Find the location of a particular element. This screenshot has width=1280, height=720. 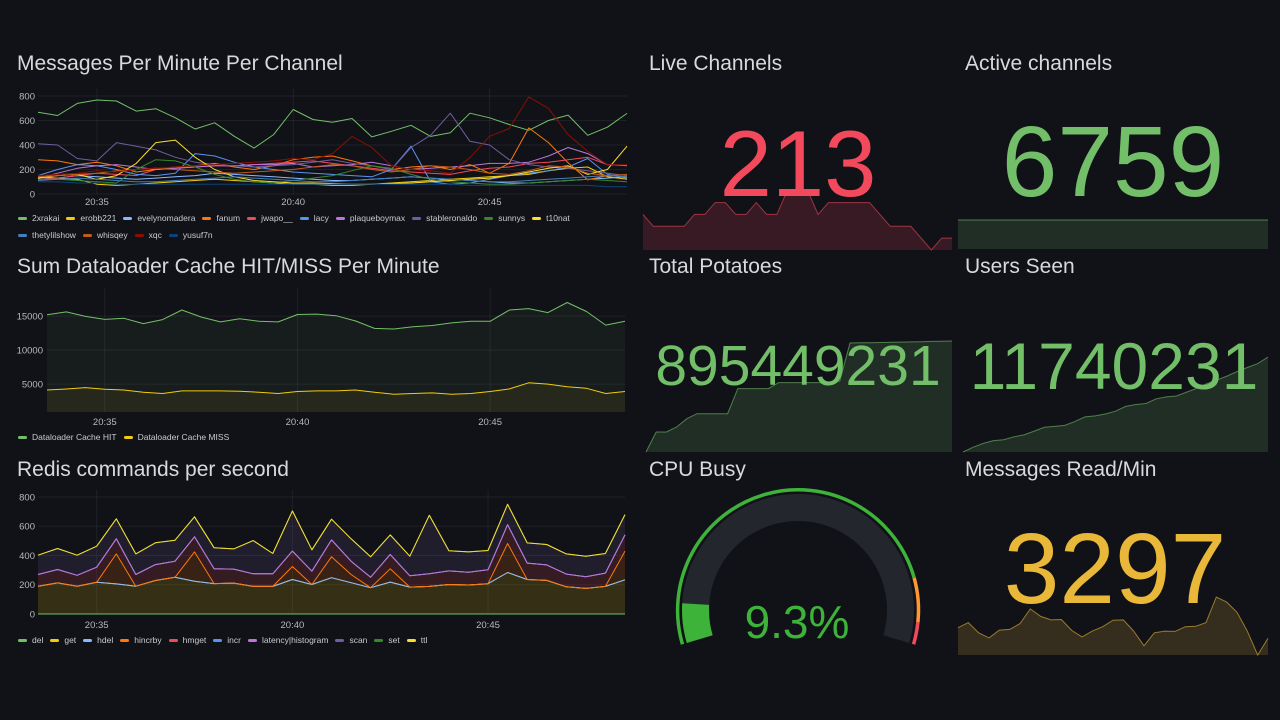

legend-item-sunnys: sunnys is located at coordinates (504, 218).